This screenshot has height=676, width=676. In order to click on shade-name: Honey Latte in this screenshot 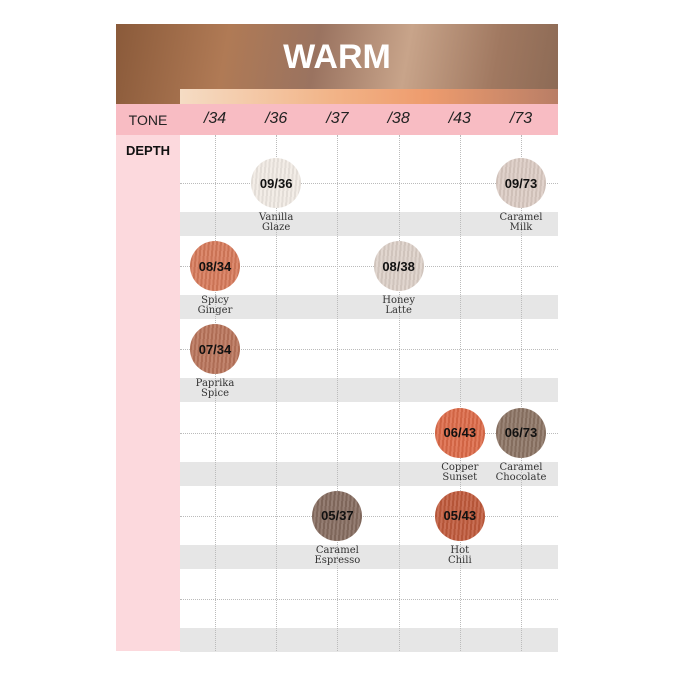, I will do `click(399, 306)`.